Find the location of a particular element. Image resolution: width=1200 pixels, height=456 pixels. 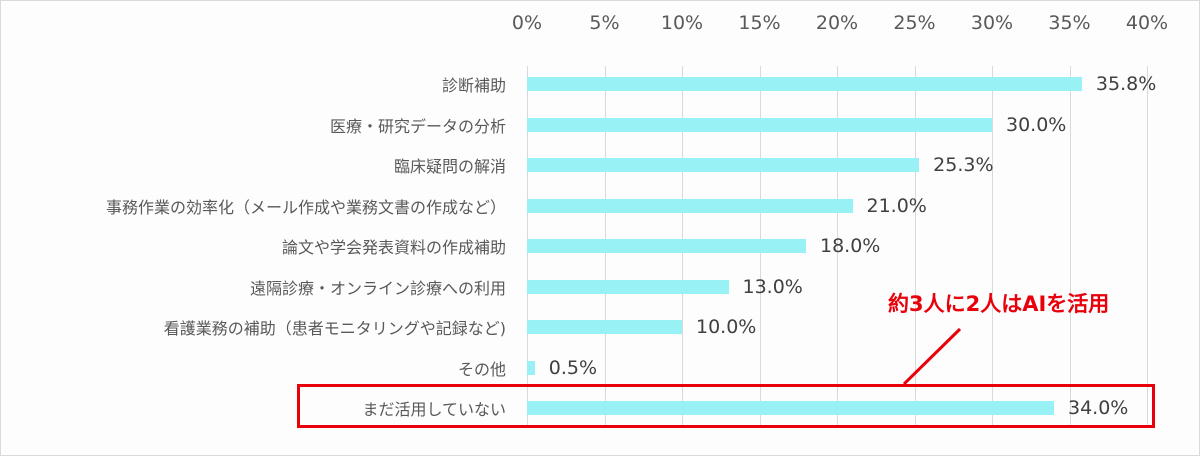

value-label: 25.3% is located at coordinates (963, 165).